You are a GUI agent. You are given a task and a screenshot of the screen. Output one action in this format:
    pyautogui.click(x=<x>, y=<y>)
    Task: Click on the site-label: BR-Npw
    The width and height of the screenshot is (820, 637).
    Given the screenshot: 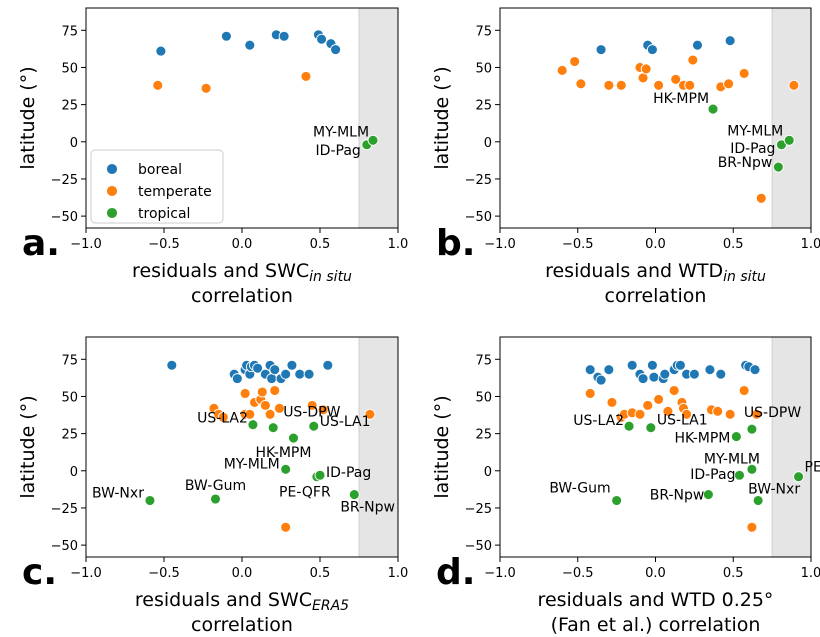 What is the action you would take?
    pyautogui.click(x=677, y=496)
    